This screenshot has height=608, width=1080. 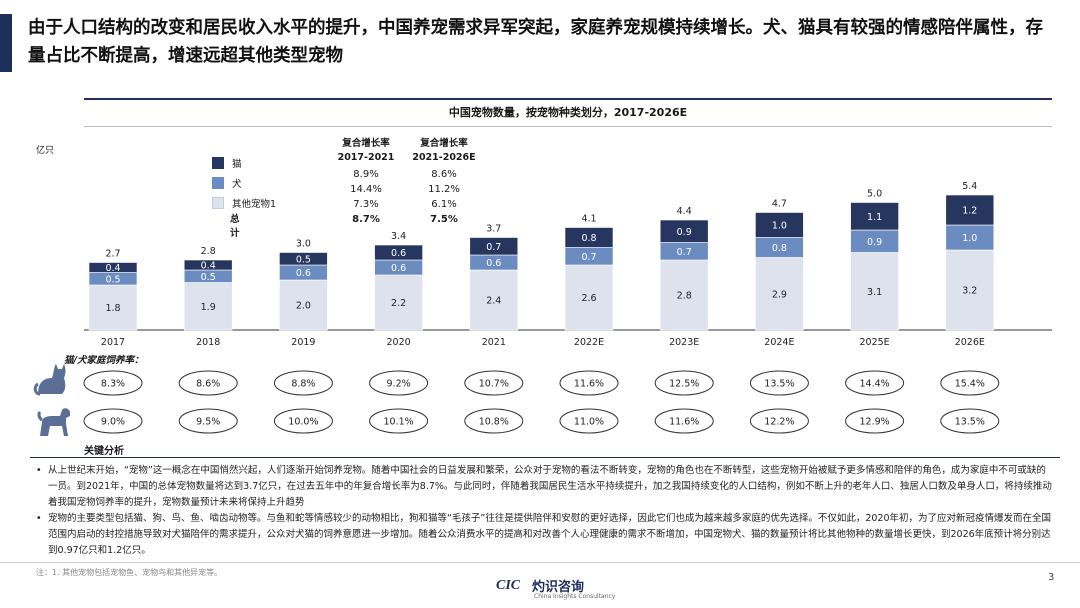 I want to click on ownership-rate-cat-2026E: 15.4%, so click(x=970, y=384).